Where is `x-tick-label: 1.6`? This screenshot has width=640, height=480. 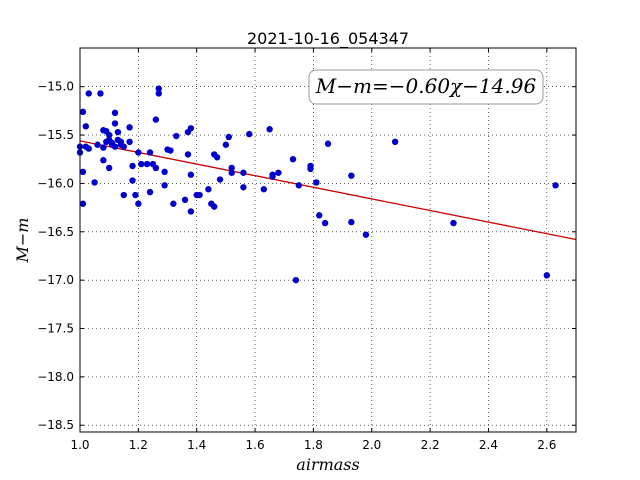
x-tick-label: 1.6 is located at coordinates (255, 445).